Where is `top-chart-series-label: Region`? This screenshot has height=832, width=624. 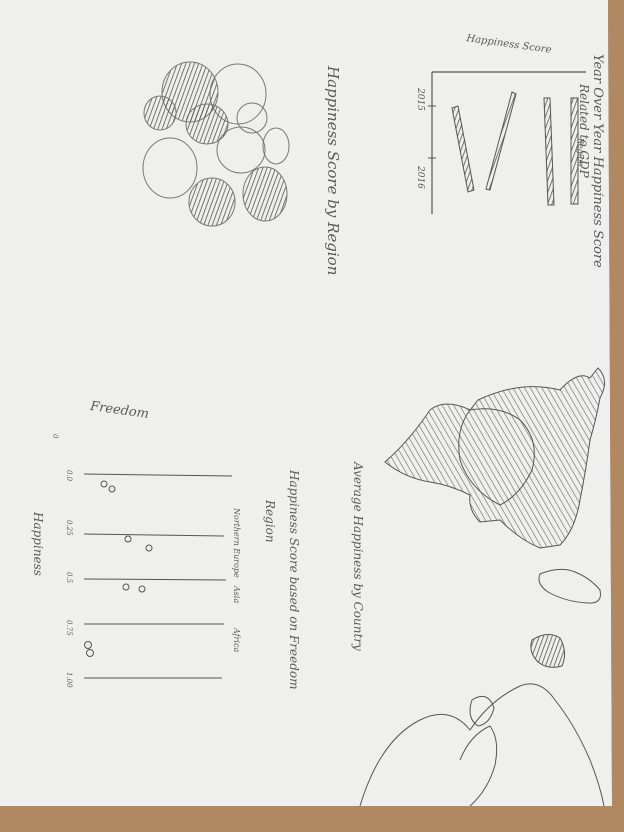 top-chart-series-label: Region is located at coordinates (580, 152).